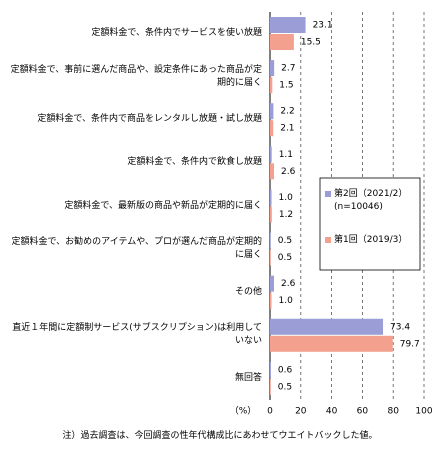  What do you see at coordinates (393, 412) in the screenshot?
I see `x-tick-label: 80` at bounding box center [393, 412].